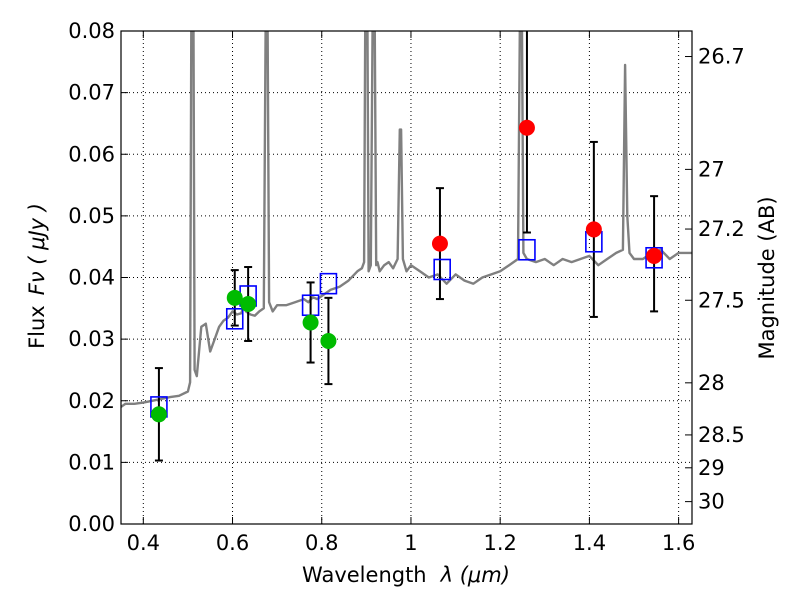 The height and width of the screenshot is (604, 800). What do you see at coordinates (711, 468) in the screenshot?
I see `right-tick-label: 29` at bounding box center [711, 468].